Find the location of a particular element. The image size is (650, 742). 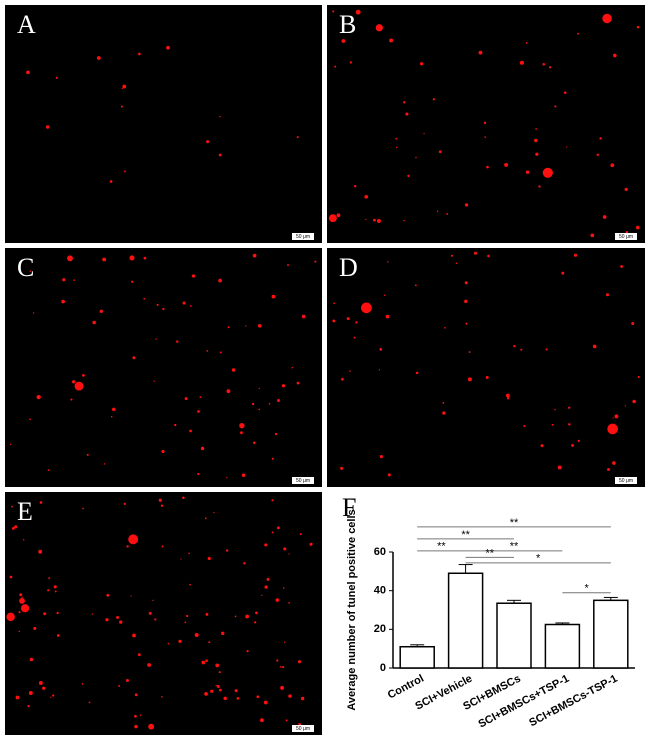

scale-bar-box is located at coordinates (303, 480).